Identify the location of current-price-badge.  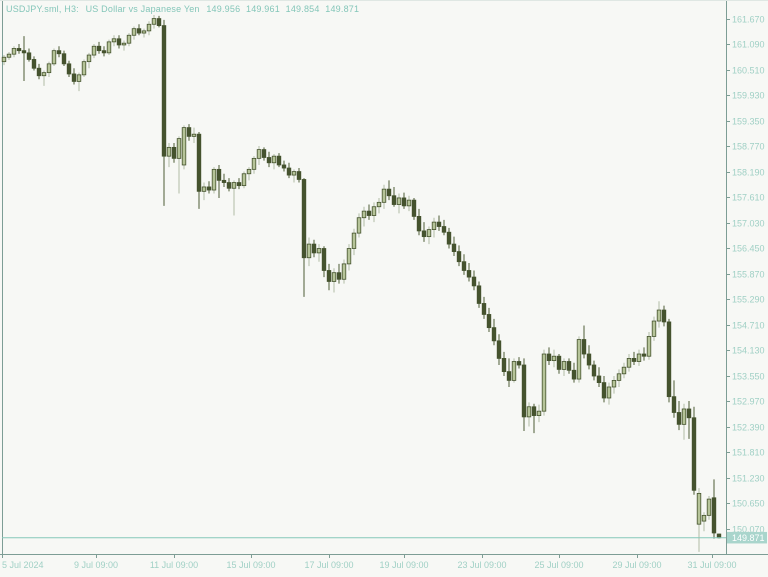
(747, 537).